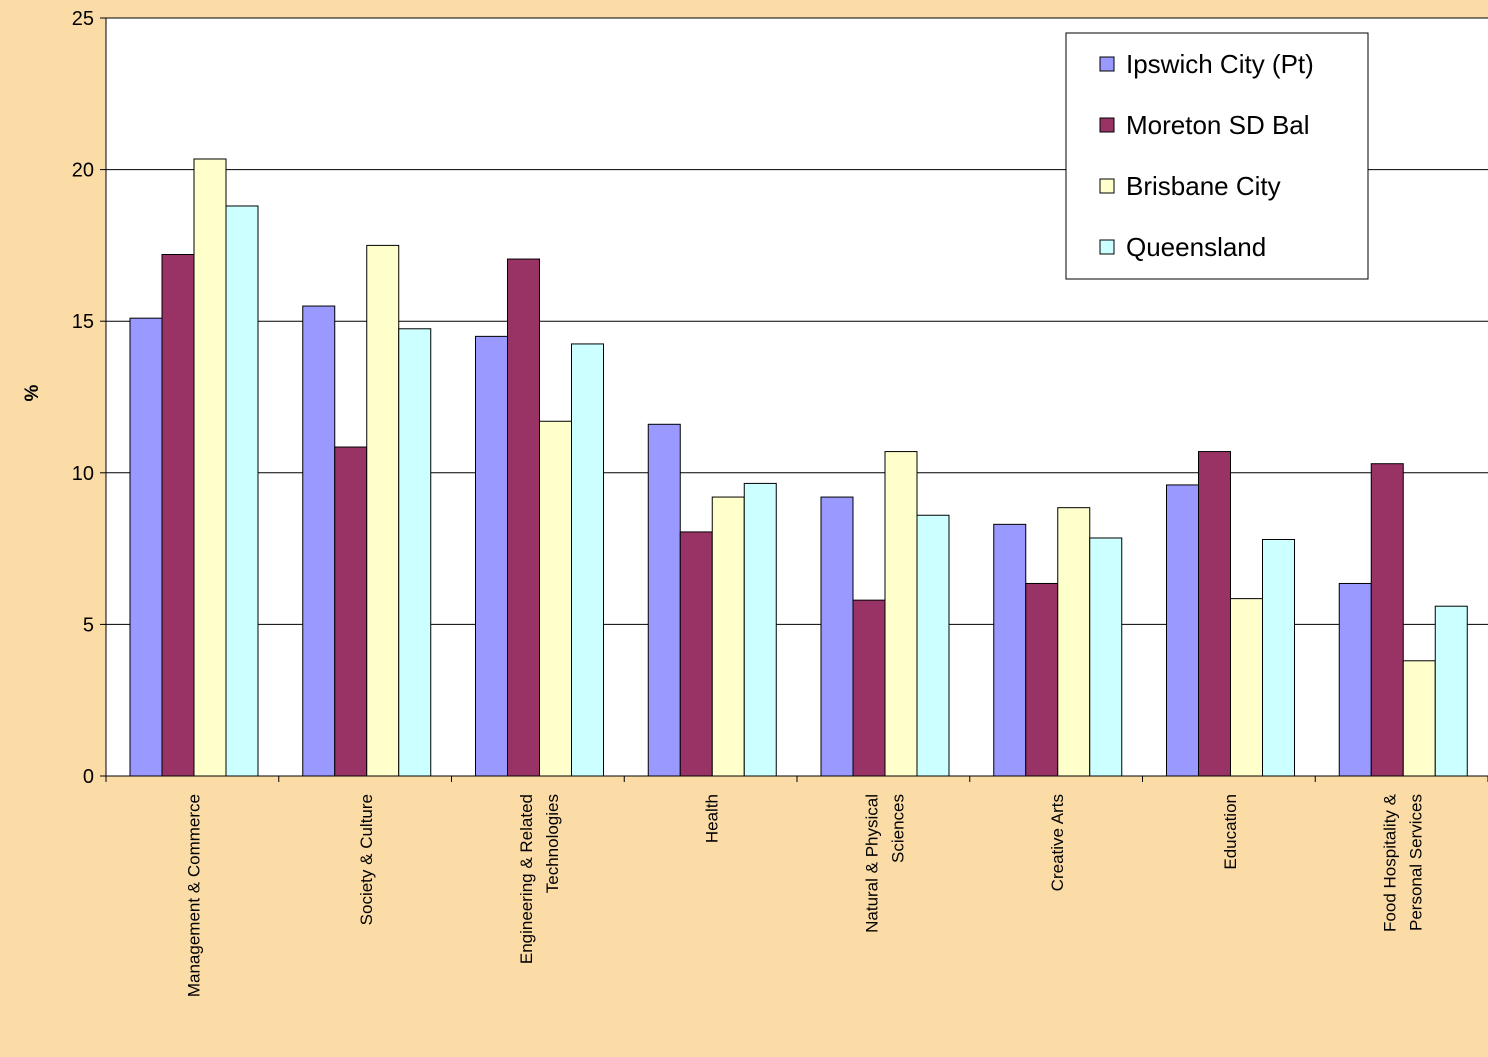 Image resolution: width=1488 pixels, height=1057 pixels. Describe the element at coordinates (1220, 64) in the screenshot. I see `legend-label: Ipswich City (Pt)` at that location.